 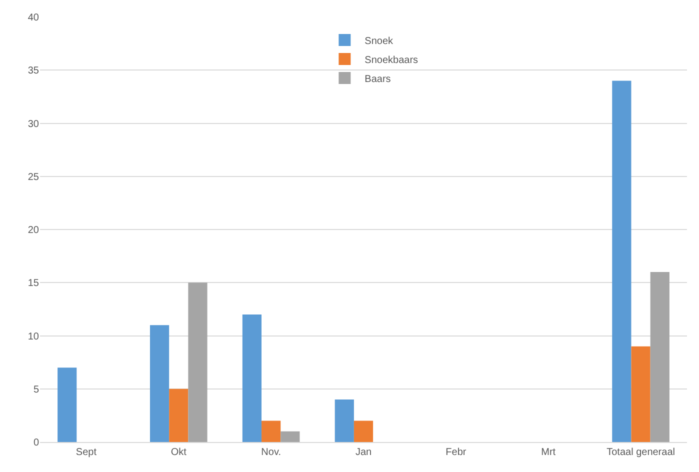 I want to click on y-tick-label: 30, so click(x=34, y=124).